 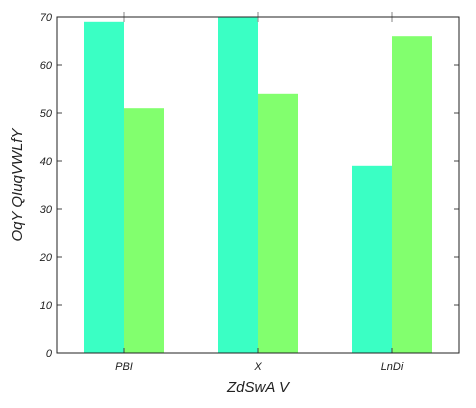 What do you see at coordinates (144, 230) in the screenshot?
I see `bar-series2-pbi` at bounding box center [144, 230].